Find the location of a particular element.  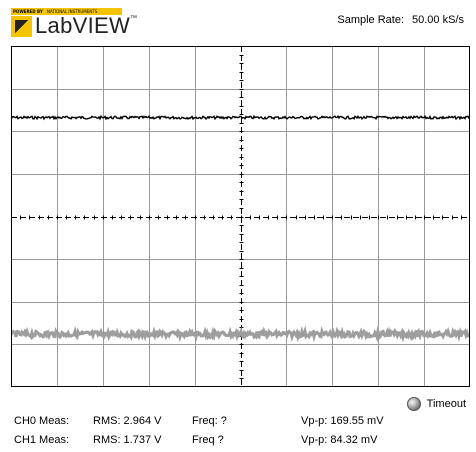

logo-banner: POWERED BY NATIONAL INSTRUMENTS is located at coordinates (66, 11).